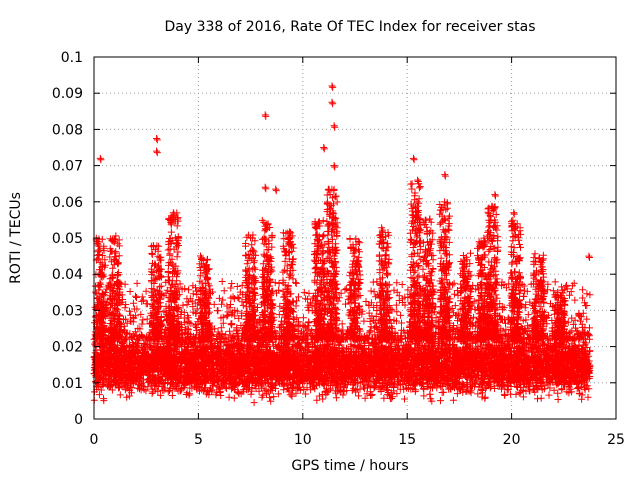  What do you see at coordinates (67, 239) in the screenshot?
I see `y-tick-label: 0.05` at bounding box center [67, 239].